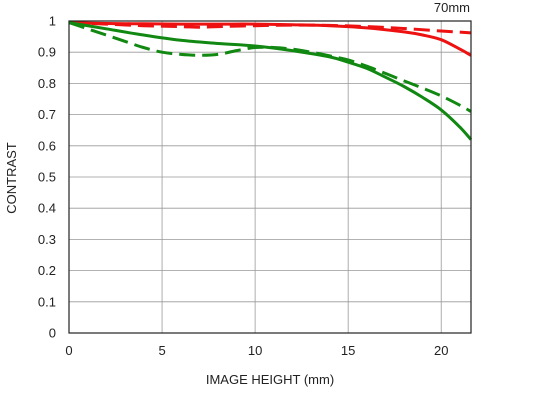 The height and width of the screenshot is (400, 533). What do you see at coordinates (348, 350) in the screenshot?
I see `x-tick-label: 15` at bounding box center [348, 350].